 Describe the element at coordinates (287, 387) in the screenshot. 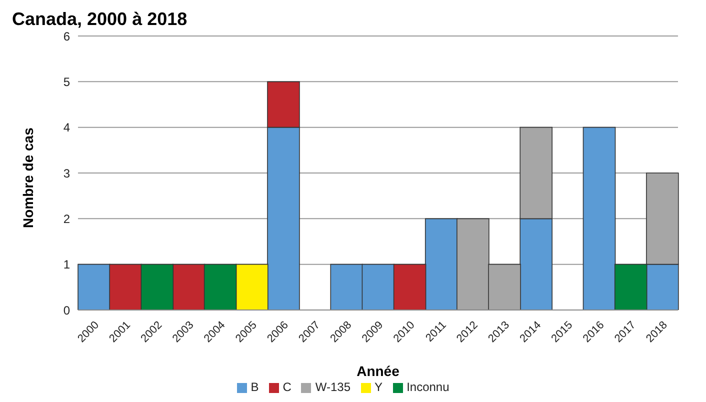

I see `legend-label: C` at that location.